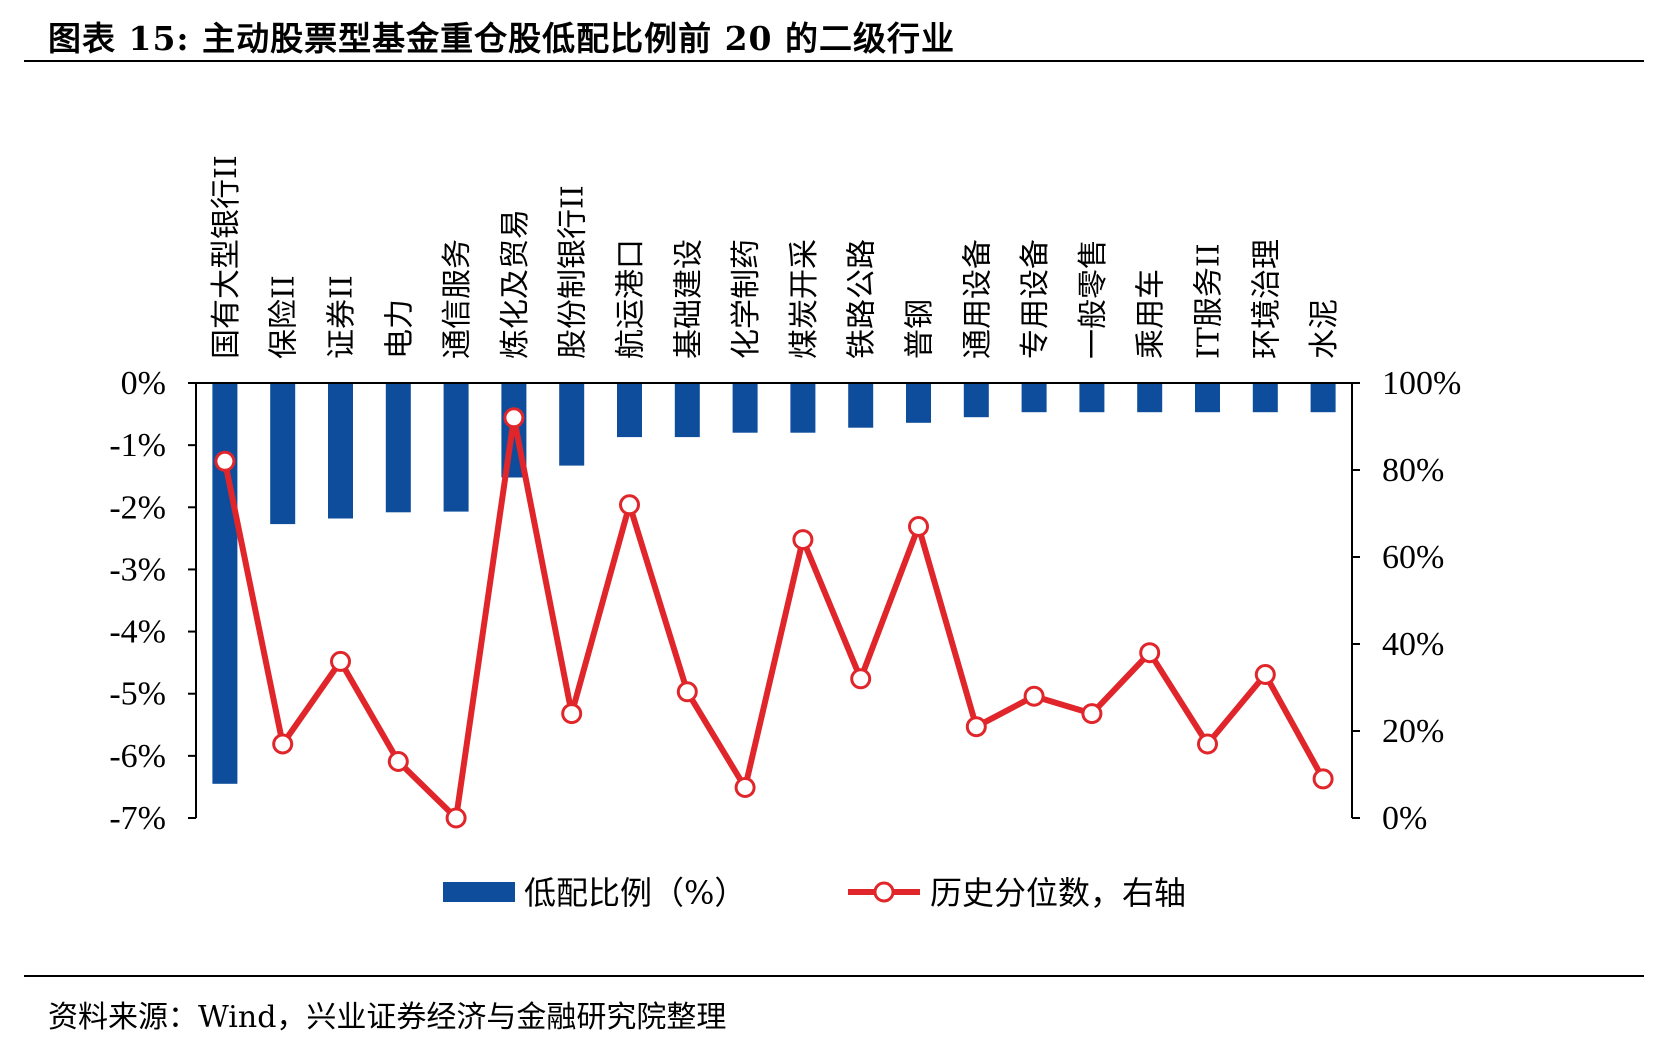 The image size is (1662, 1056). What do you see at coordinates (884, 892) in the screenshot?
I see `legend-line-marker` at bounding box center [884, 892].